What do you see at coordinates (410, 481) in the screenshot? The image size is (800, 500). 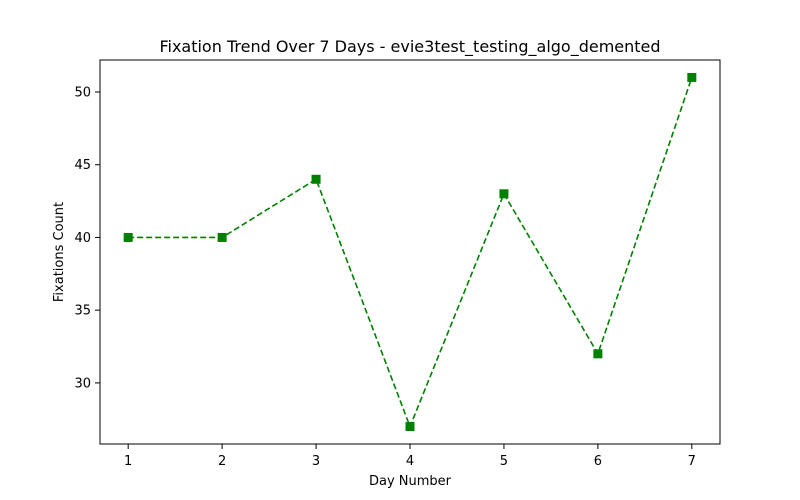 I see `x-axis-label: Day Number` at bounding box center [410, 481].